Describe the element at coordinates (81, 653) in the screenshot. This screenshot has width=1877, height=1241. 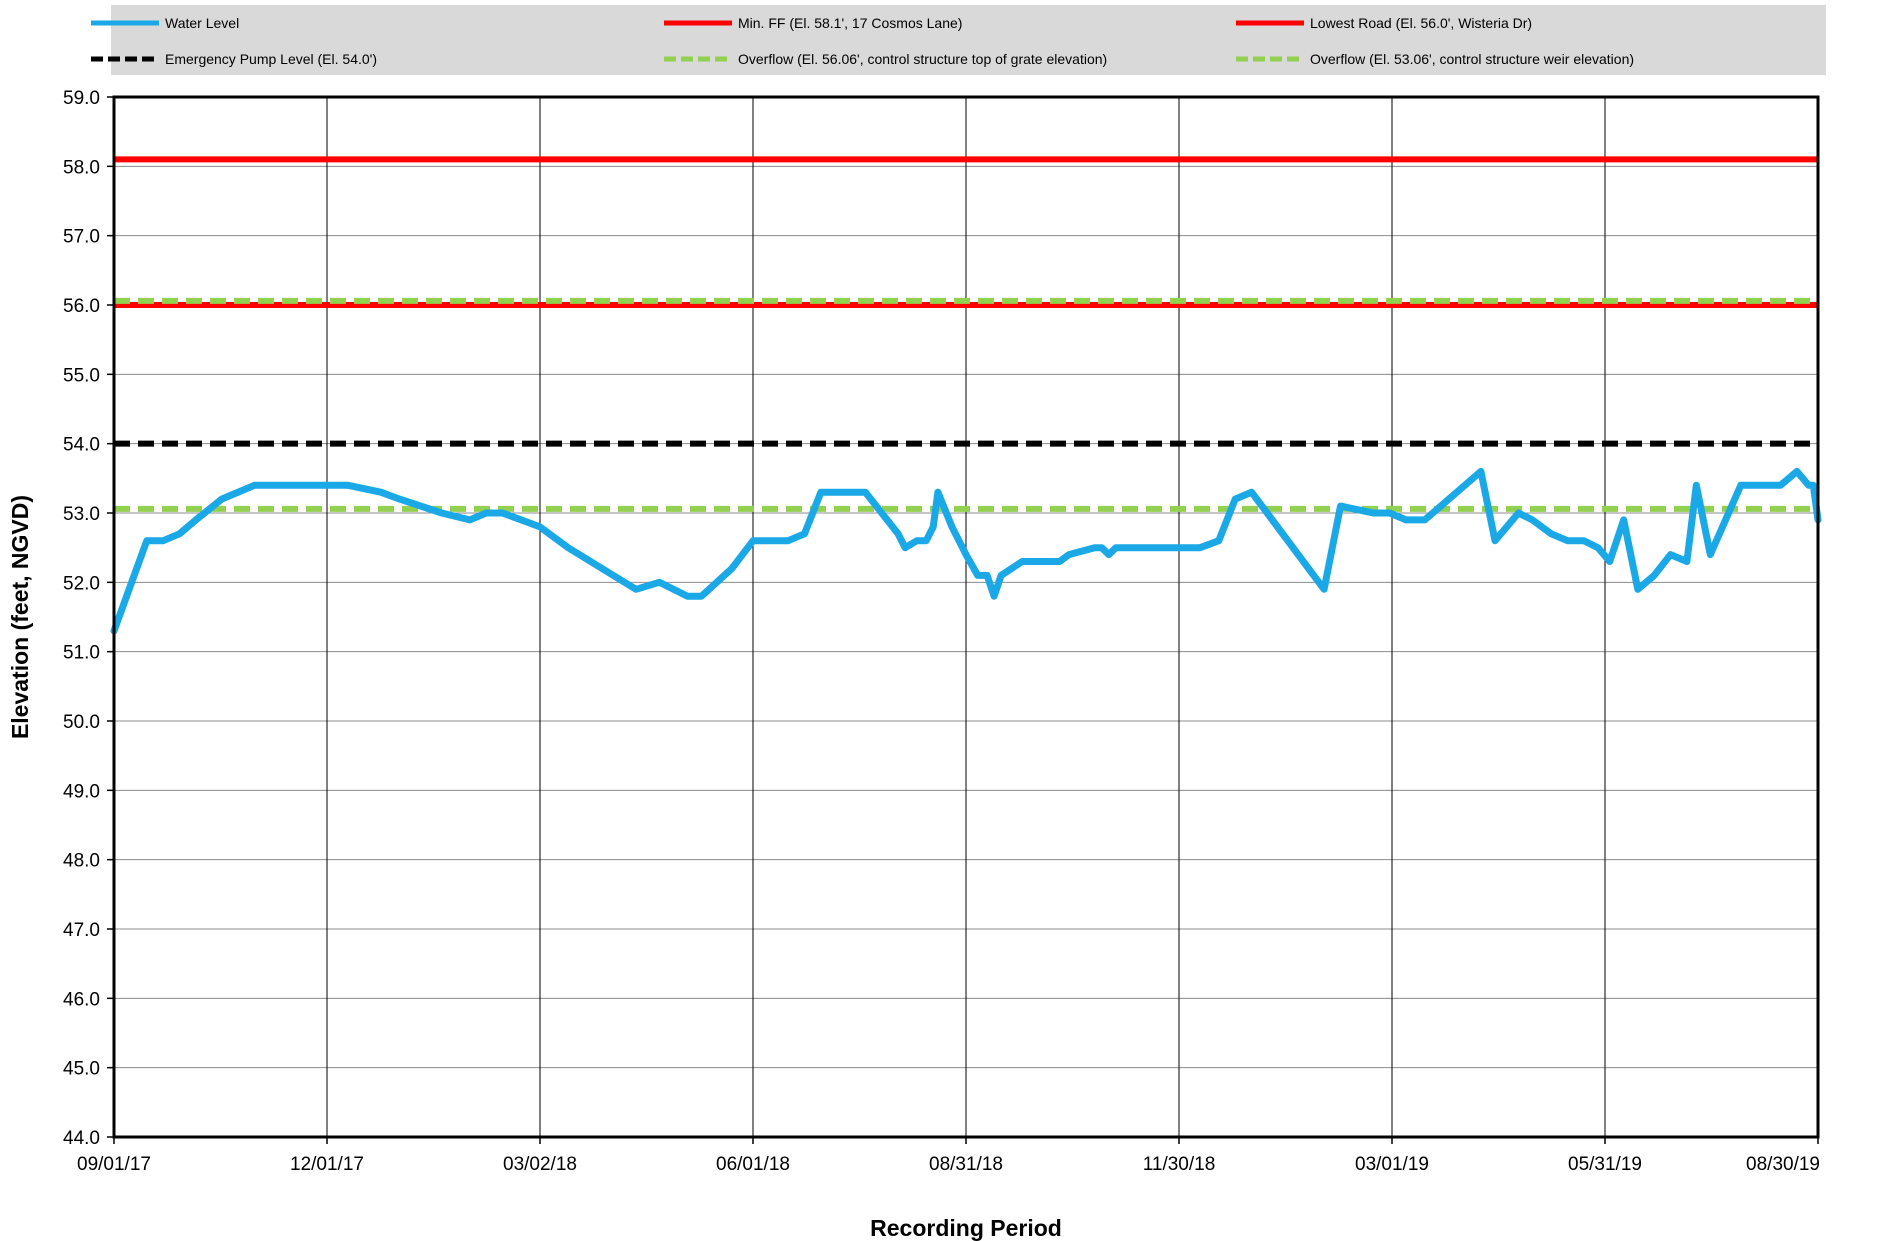
I see `y-tick-label: 51.0` at that location.